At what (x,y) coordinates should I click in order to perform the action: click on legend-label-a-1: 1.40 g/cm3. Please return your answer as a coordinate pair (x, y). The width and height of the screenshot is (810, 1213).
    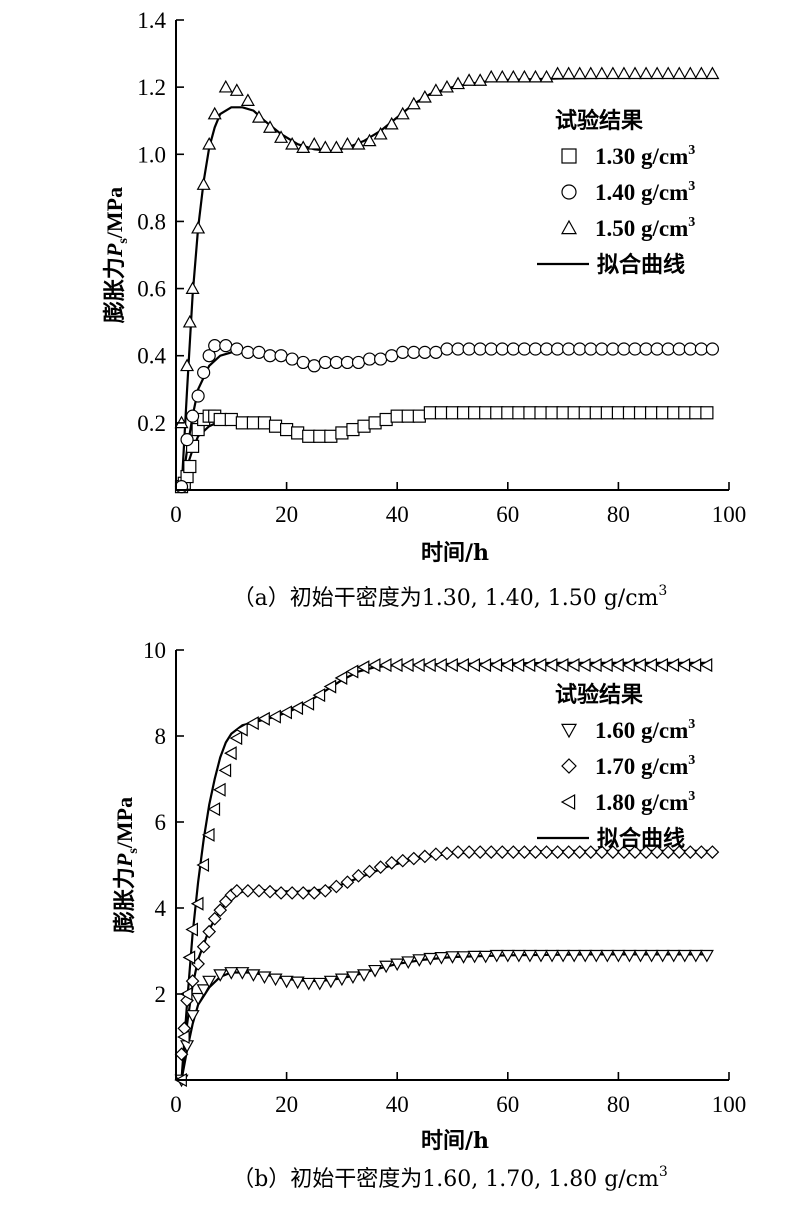
    Looking at the image, I should click on (645, 192).